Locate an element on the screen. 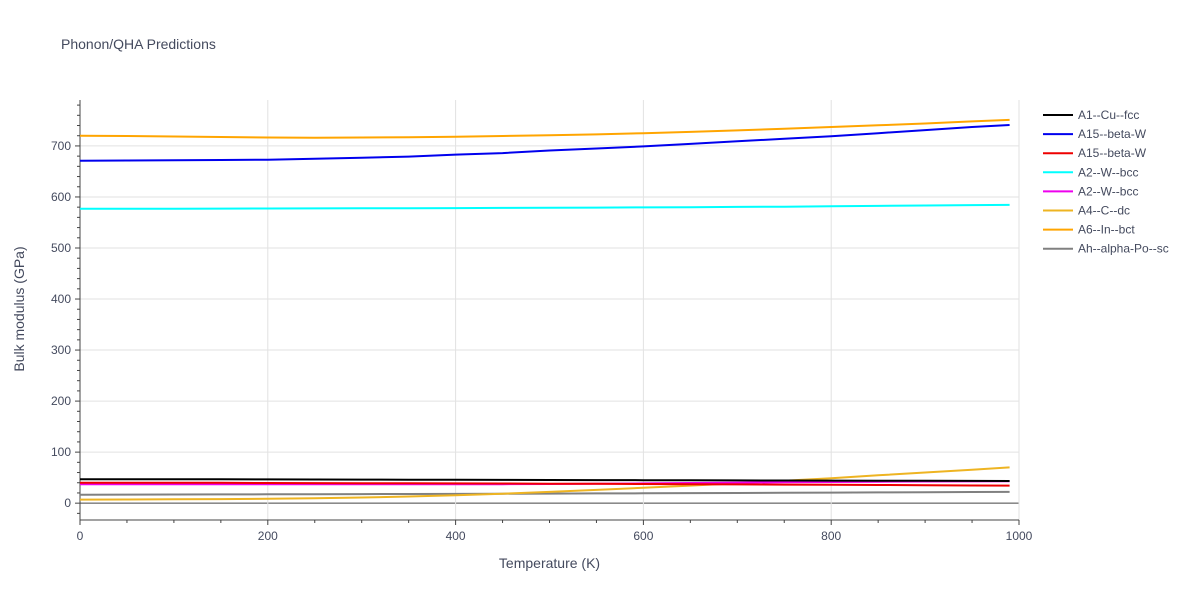 This screenshot has height=600, width=1200. x-tick-label: 1000 is located at coordinates (1019, 536).